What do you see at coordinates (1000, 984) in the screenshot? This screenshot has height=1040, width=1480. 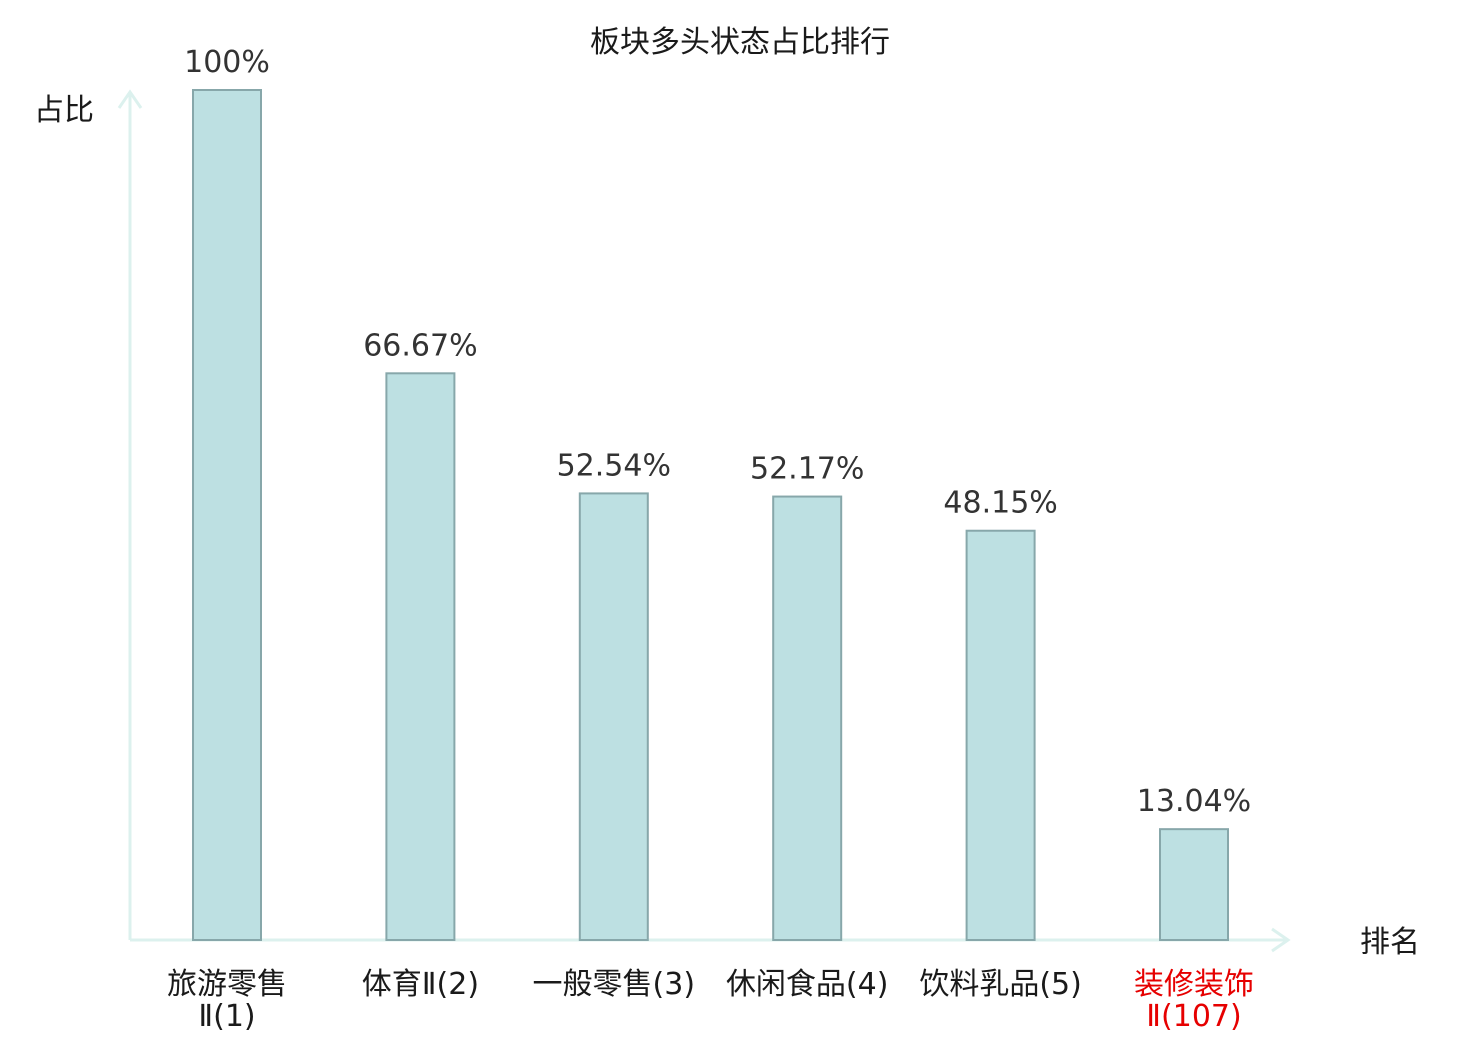 I see `category-label-5: 饮料乳品(5)` at bounding box center [1000, 984].